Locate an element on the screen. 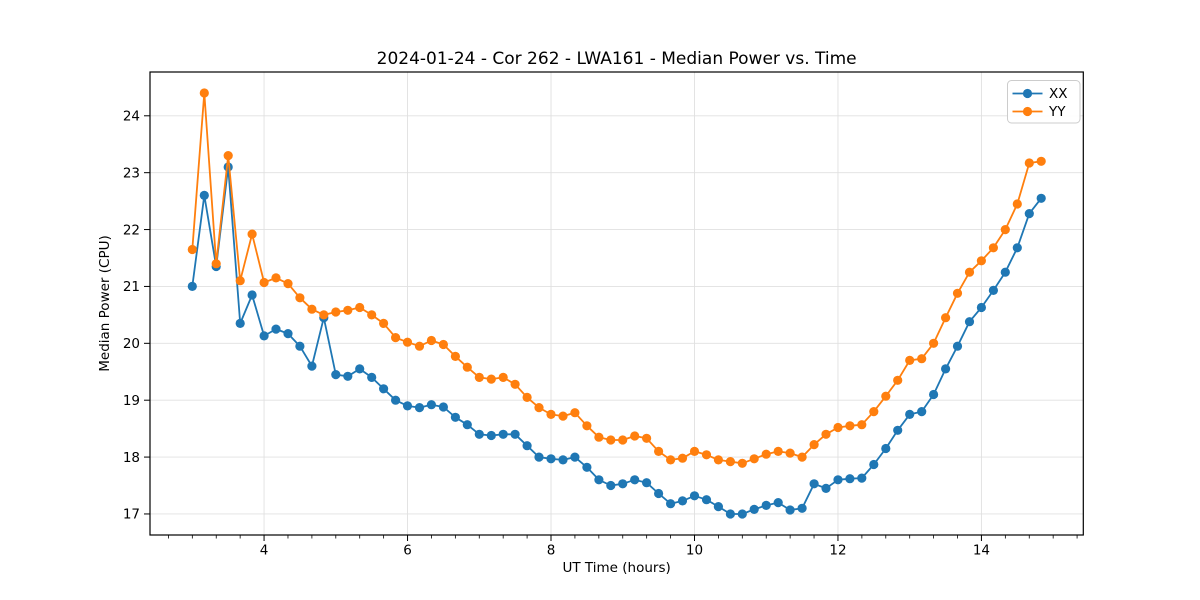  legend-item-YY: YY is located at coordinates (1039, 112).